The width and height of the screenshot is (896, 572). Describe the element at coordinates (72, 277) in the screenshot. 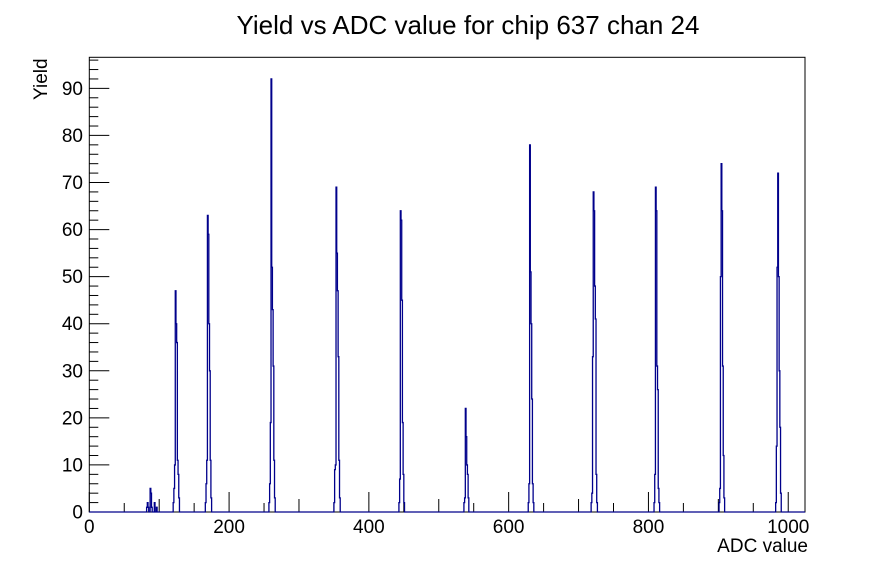

I see `y-tick-label: 50` at that location.